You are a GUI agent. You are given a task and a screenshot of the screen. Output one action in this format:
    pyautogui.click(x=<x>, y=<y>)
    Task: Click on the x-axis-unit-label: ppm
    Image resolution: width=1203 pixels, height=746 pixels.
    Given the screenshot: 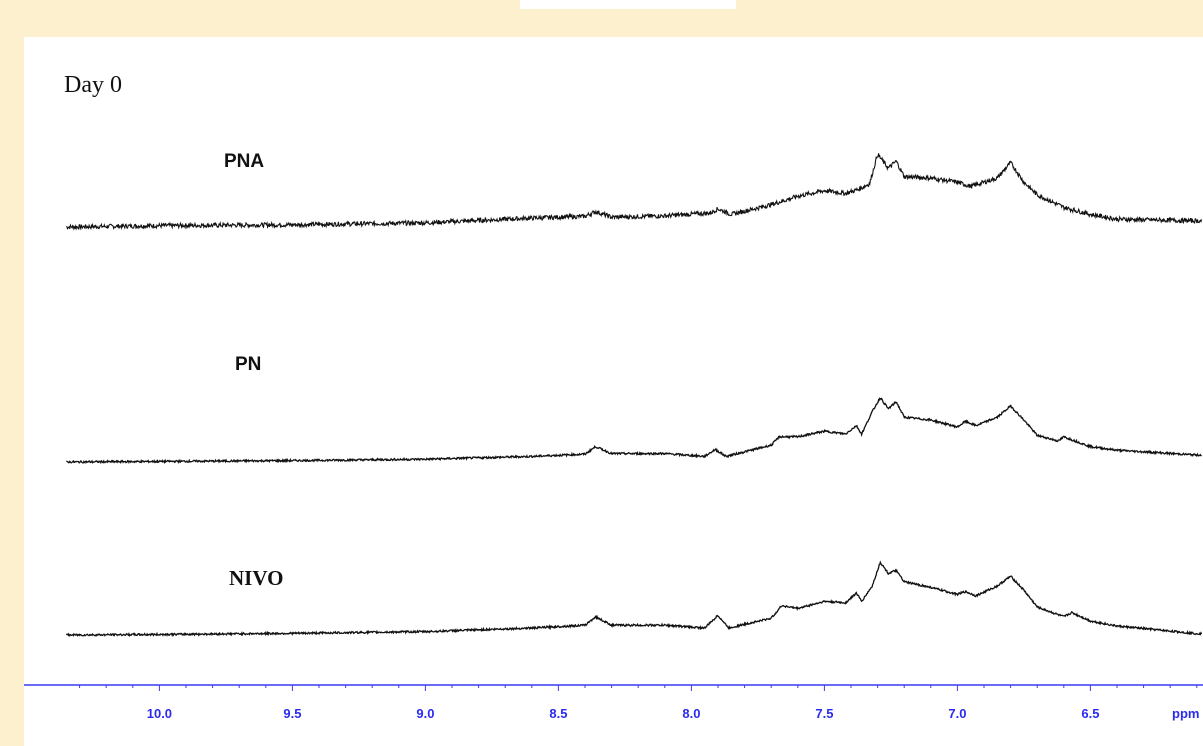 What is the action you would take?
    pyautogui.click(x=1185, y=713)
    